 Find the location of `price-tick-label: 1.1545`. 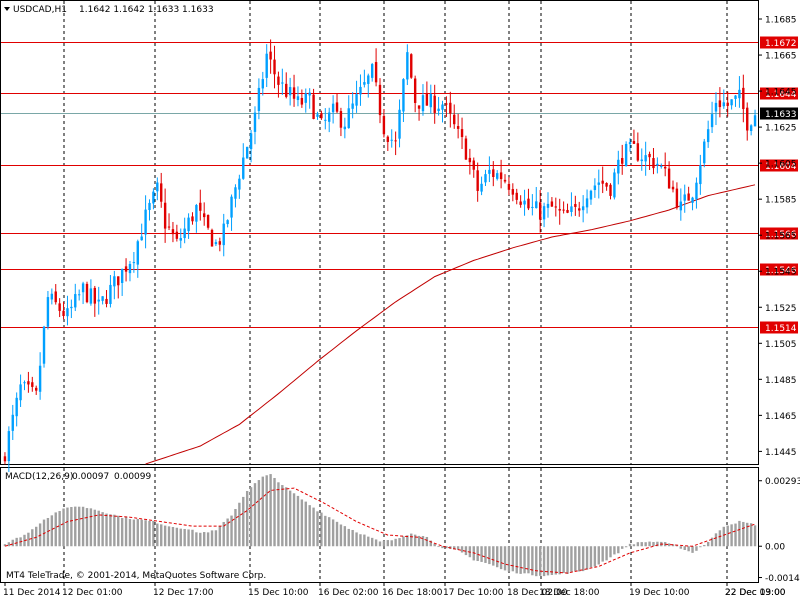

price-tick-label: 1.1545 is located at coordinates (781, 273).